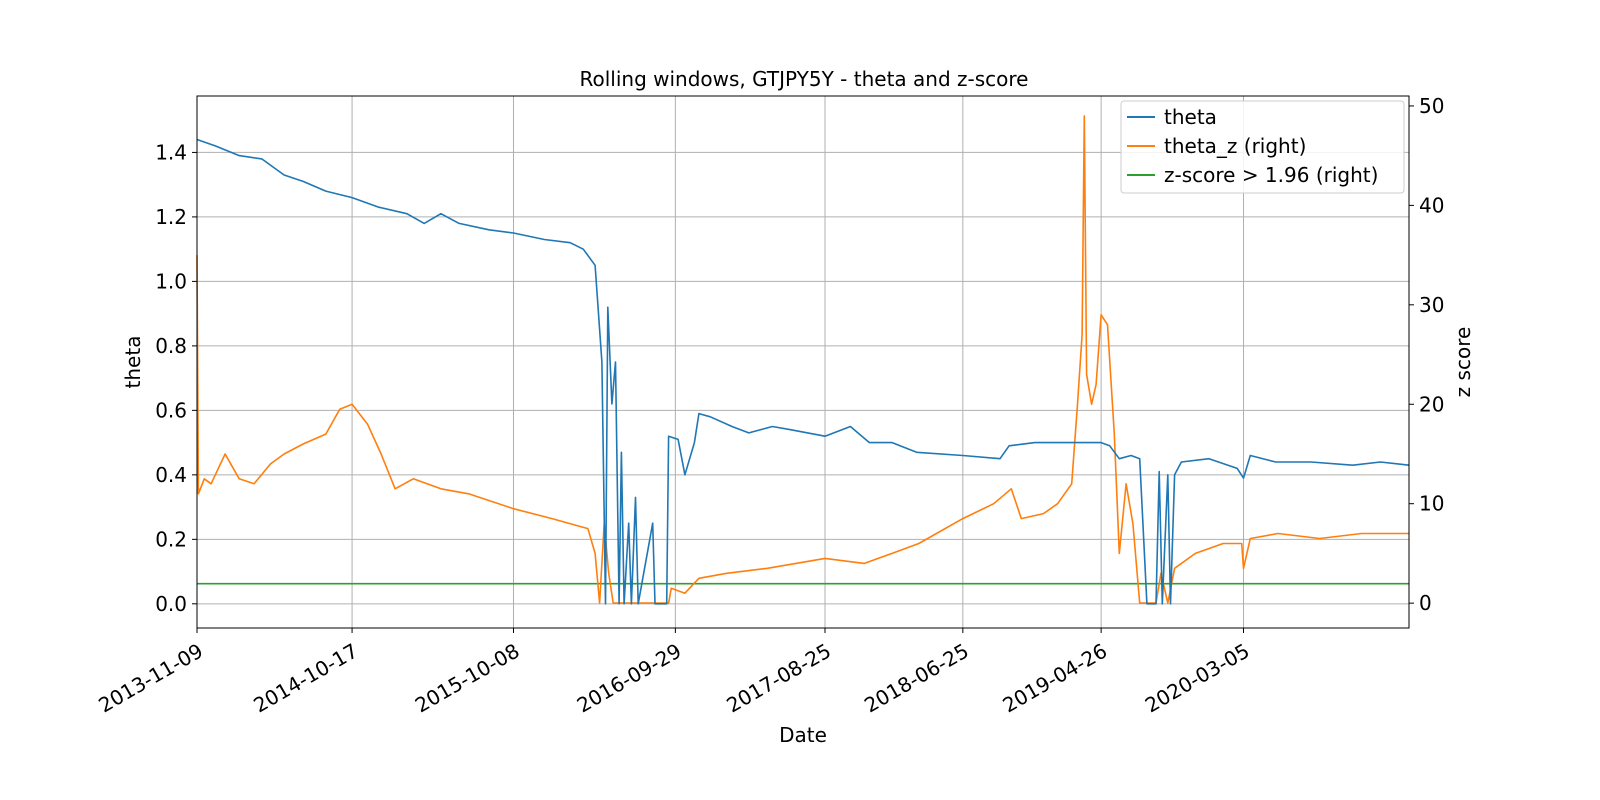  I want to click on y-left-tick-label: 0.6, so click(171, 410).